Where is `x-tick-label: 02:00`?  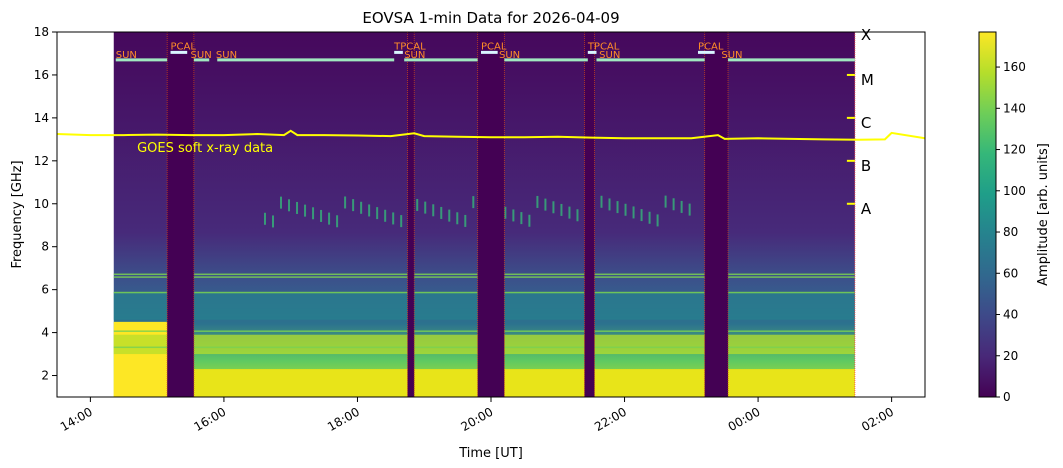
x-tick-label: 02:00 is located at coordinates (877, 419).